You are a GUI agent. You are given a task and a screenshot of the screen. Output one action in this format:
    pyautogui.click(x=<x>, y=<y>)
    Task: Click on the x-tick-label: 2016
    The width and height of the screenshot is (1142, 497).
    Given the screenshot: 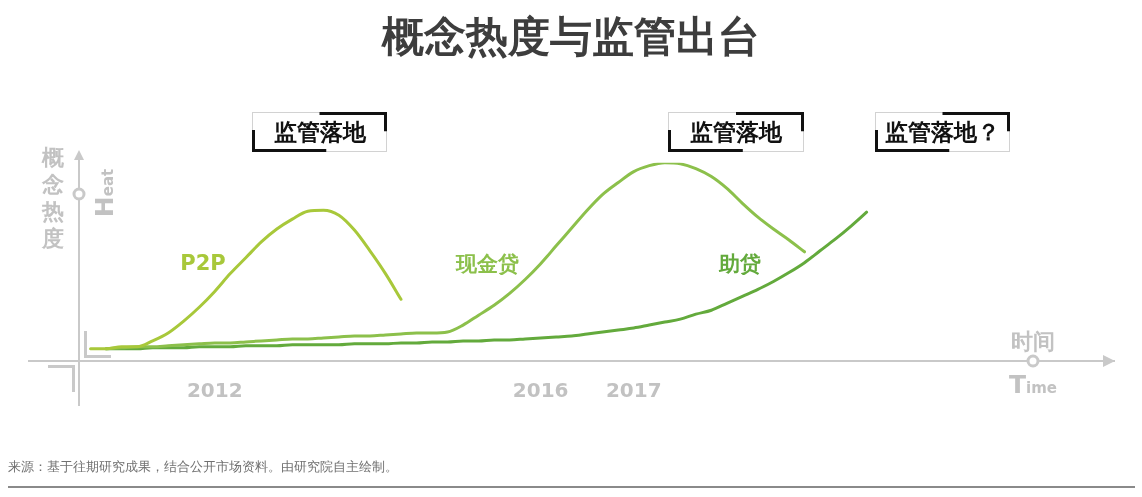 What is the action you would take?
    pyautogui.click(x=540, y=389)
    